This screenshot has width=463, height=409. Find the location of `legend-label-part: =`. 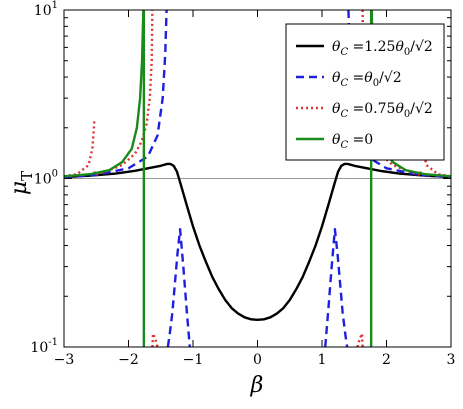

legend-label-part: = is located at coordinates (356, 78).